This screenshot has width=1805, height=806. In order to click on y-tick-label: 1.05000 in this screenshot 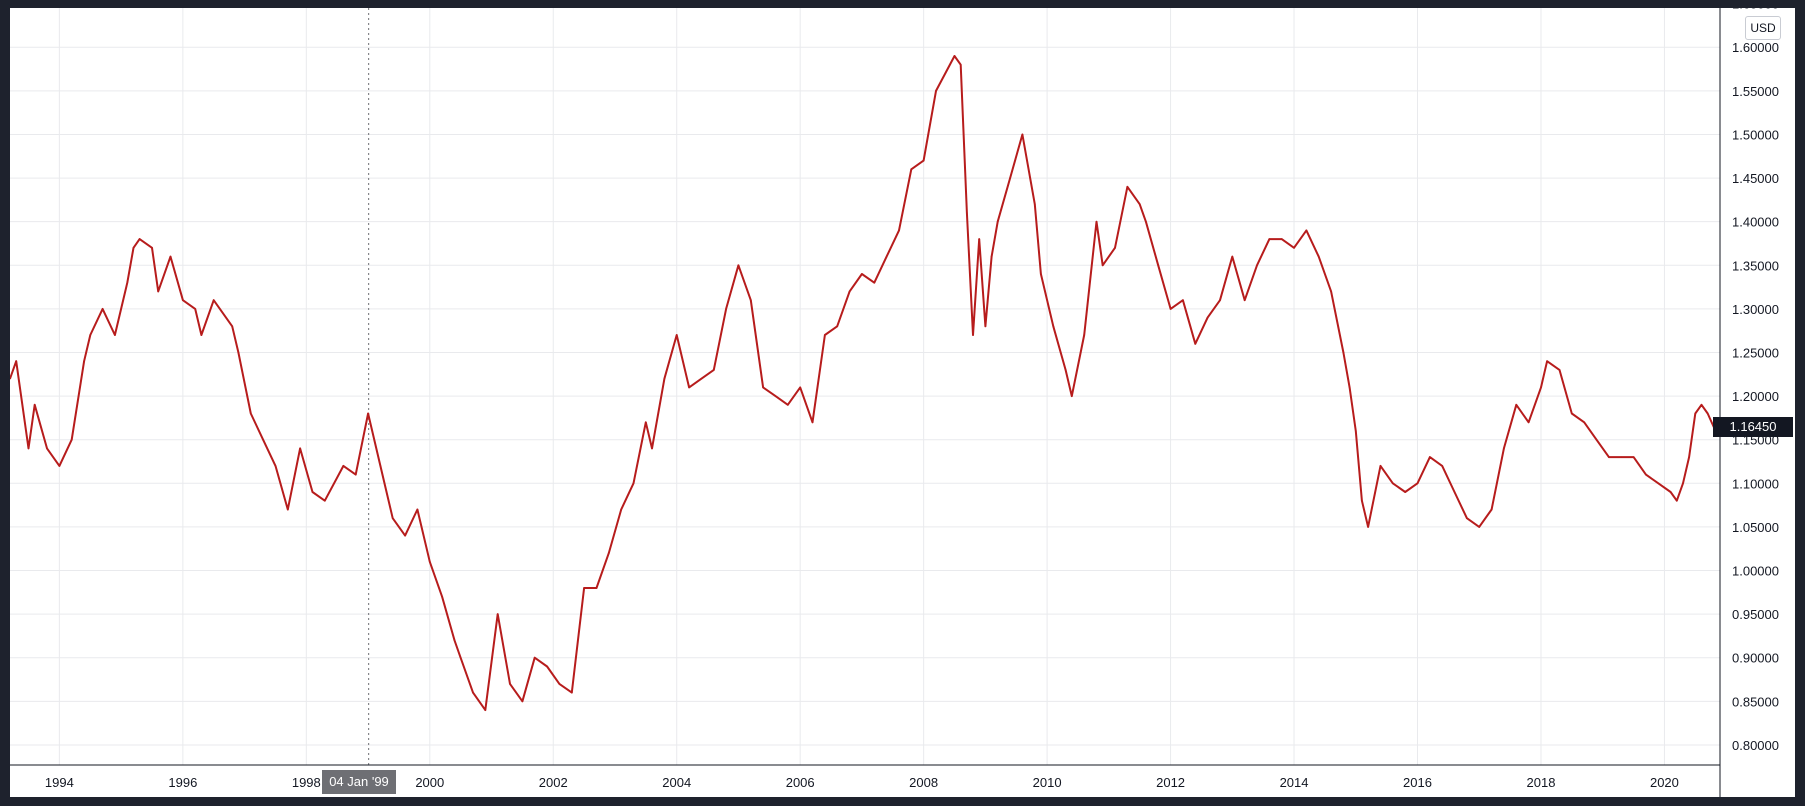, I will do `click(1755, 527)`.